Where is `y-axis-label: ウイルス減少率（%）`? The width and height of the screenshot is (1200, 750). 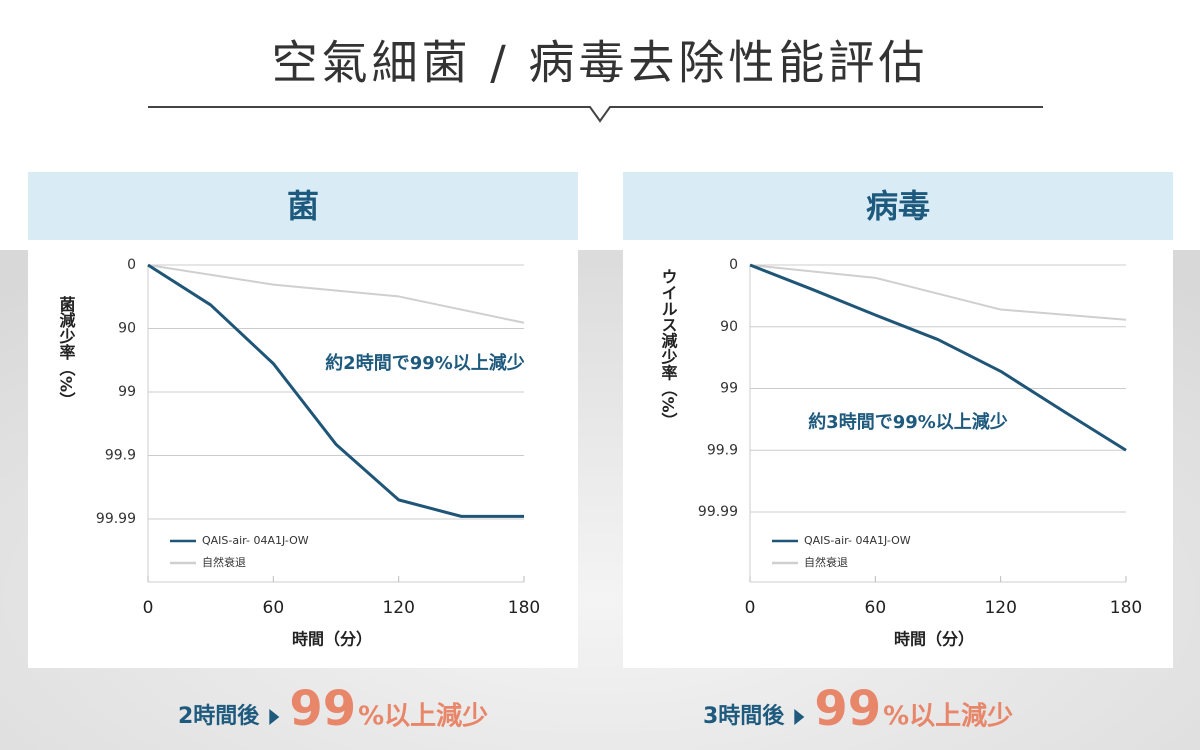
y-axis-label: ウイルス減少率（%） is located at coordinates (669, 348).